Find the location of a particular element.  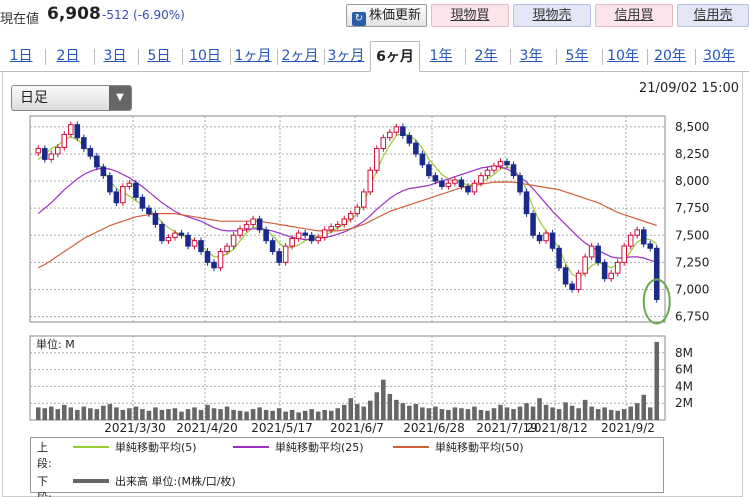

tab-7: 3ヶ月 is located at coordinates (346, 56).